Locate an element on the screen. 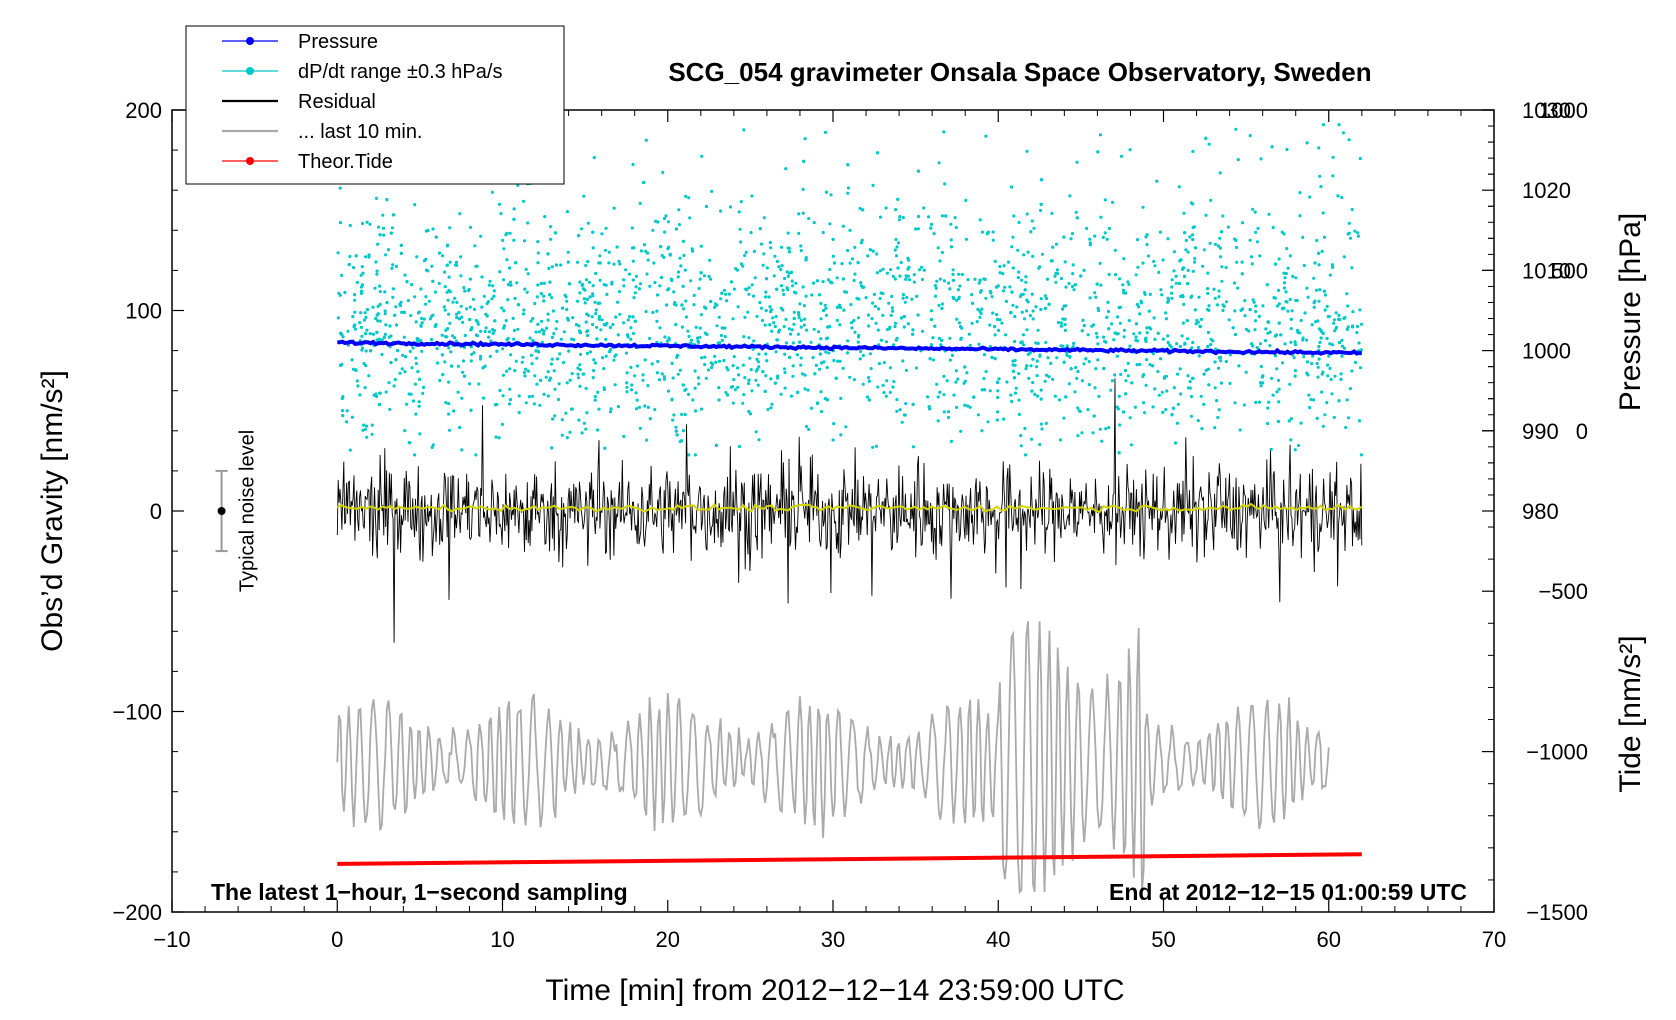 This screenshot has height=1020, width=1676. noise-label: Typical noise level is located at coordinates (248, 511).